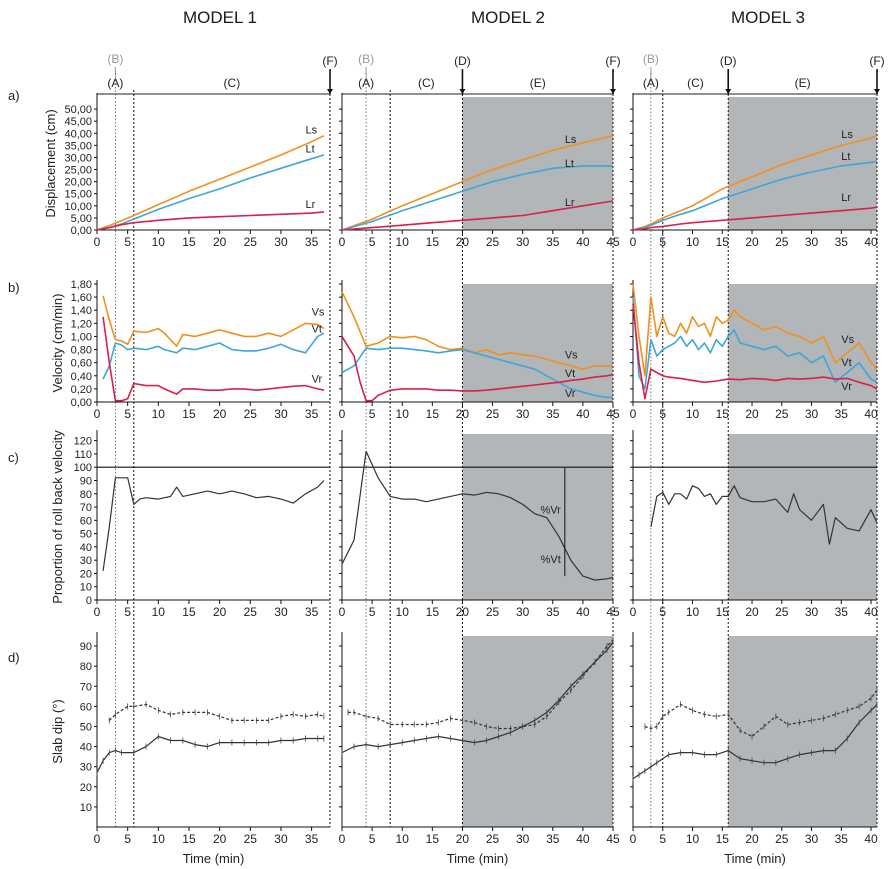  Describe the element at coordinates (14, 95) in the screenshot. I see `row-label-a: a)` at that location.